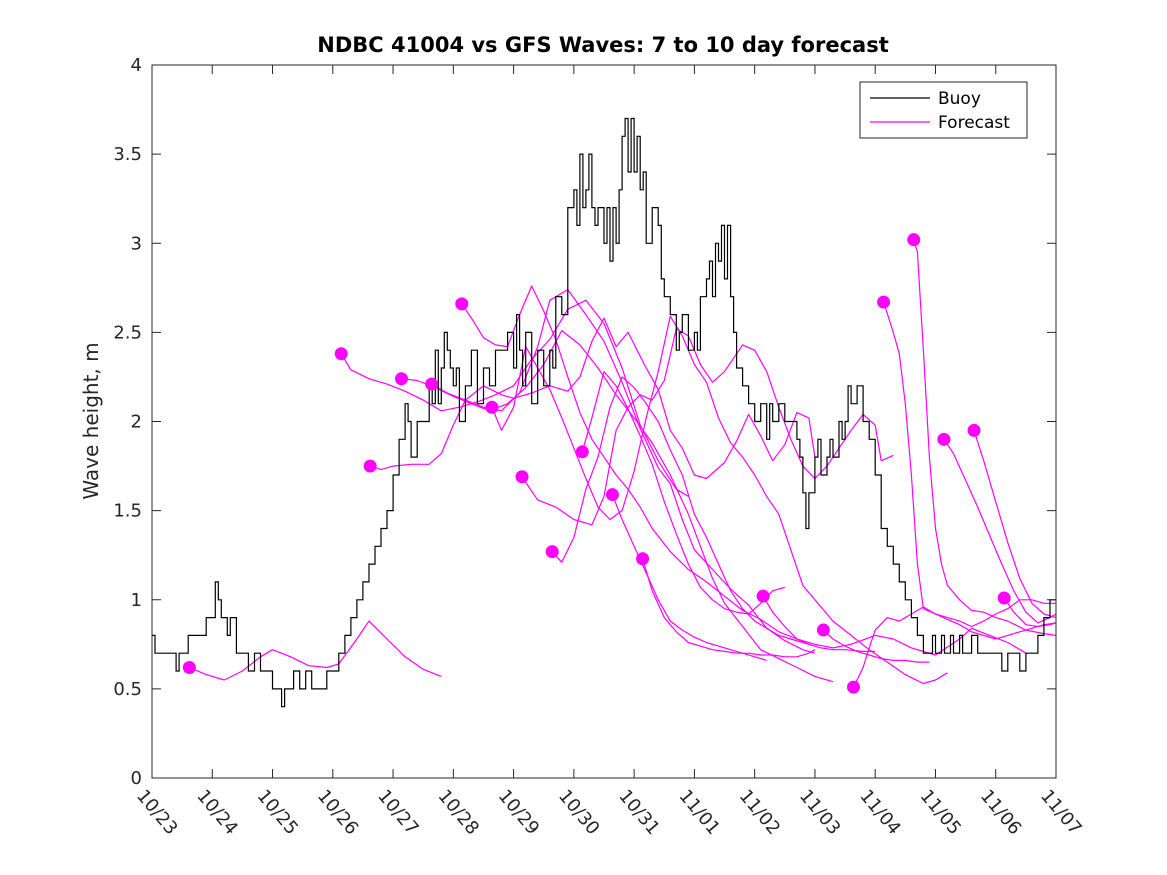  I want to click on x-tick-label: 11/03, so click(819, 812).